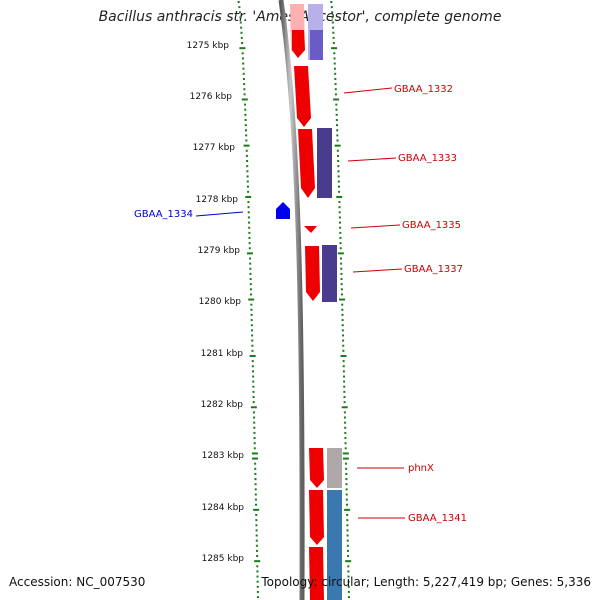  I want to click on gene-label: GBAA_1333, so click(427, 158).